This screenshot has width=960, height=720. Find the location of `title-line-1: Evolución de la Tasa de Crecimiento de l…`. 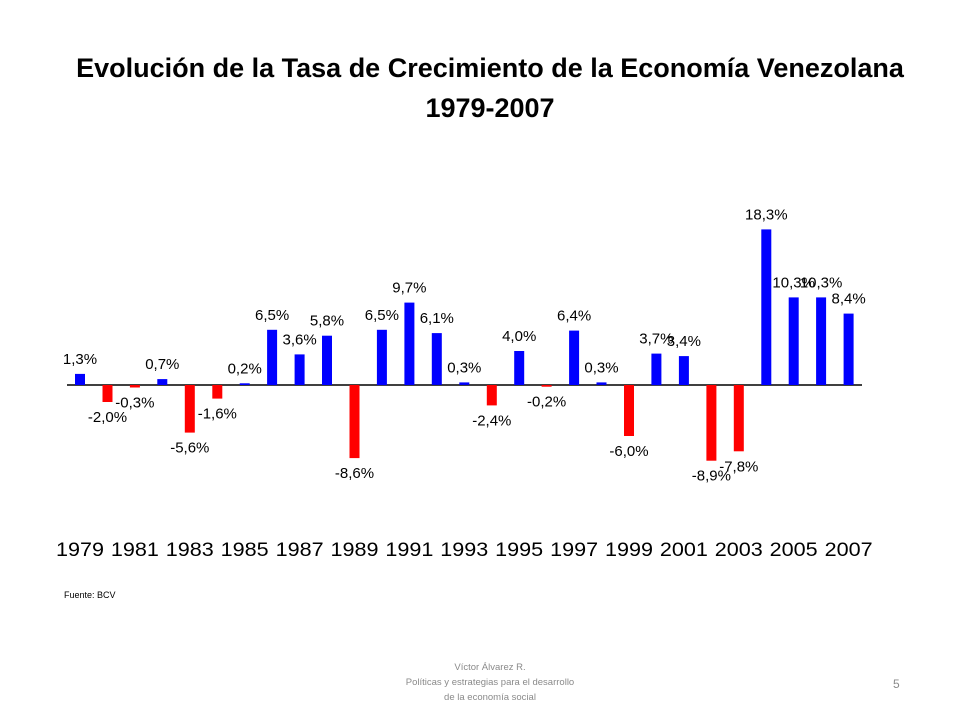

title-line-1: Evolución de la Tasa de Crecimiento de l… is located at coordinates (490, 68).